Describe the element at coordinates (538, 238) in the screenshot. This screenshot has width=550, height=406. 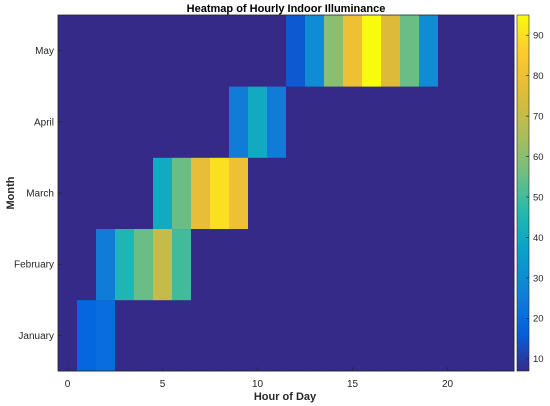
I see `colorbar-tick-label: 40` at that location.